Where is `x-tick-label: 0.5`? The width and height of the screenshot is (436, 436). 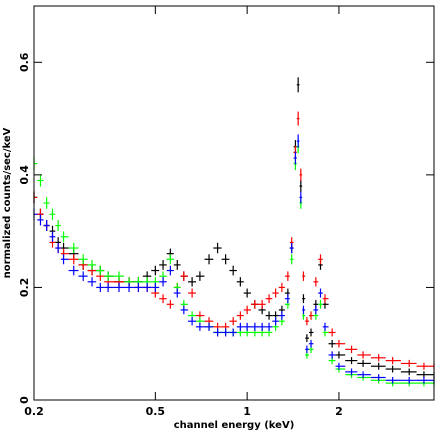
x-tick-label: 0.5 is located at coordinates (156, 411).